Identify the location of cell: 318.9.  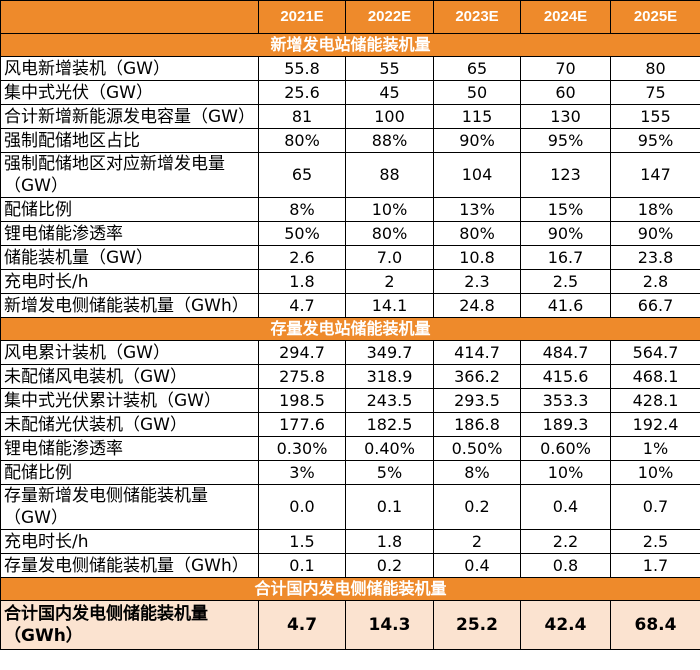
(389, 376).